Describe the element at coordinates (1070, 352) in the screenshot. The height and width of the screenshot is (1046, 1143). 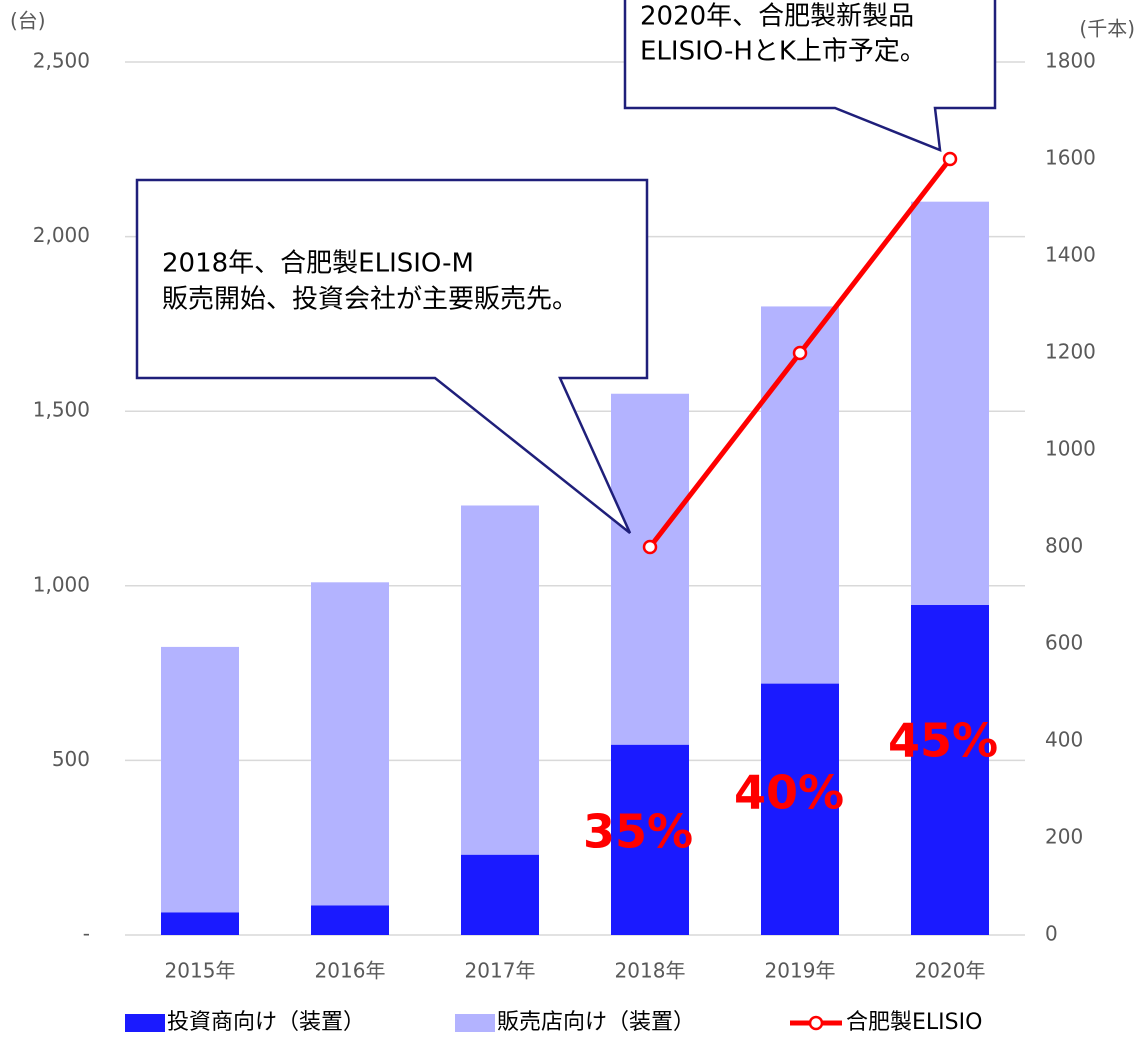
I see `y2-tick-label: 1200` at that location.